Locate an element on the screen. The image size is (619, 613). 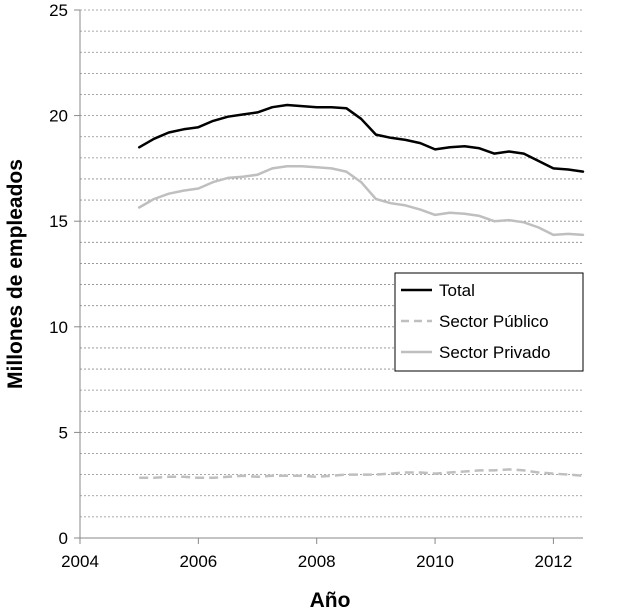
y-tick-label: 0 is located at coordinates (63, 538).